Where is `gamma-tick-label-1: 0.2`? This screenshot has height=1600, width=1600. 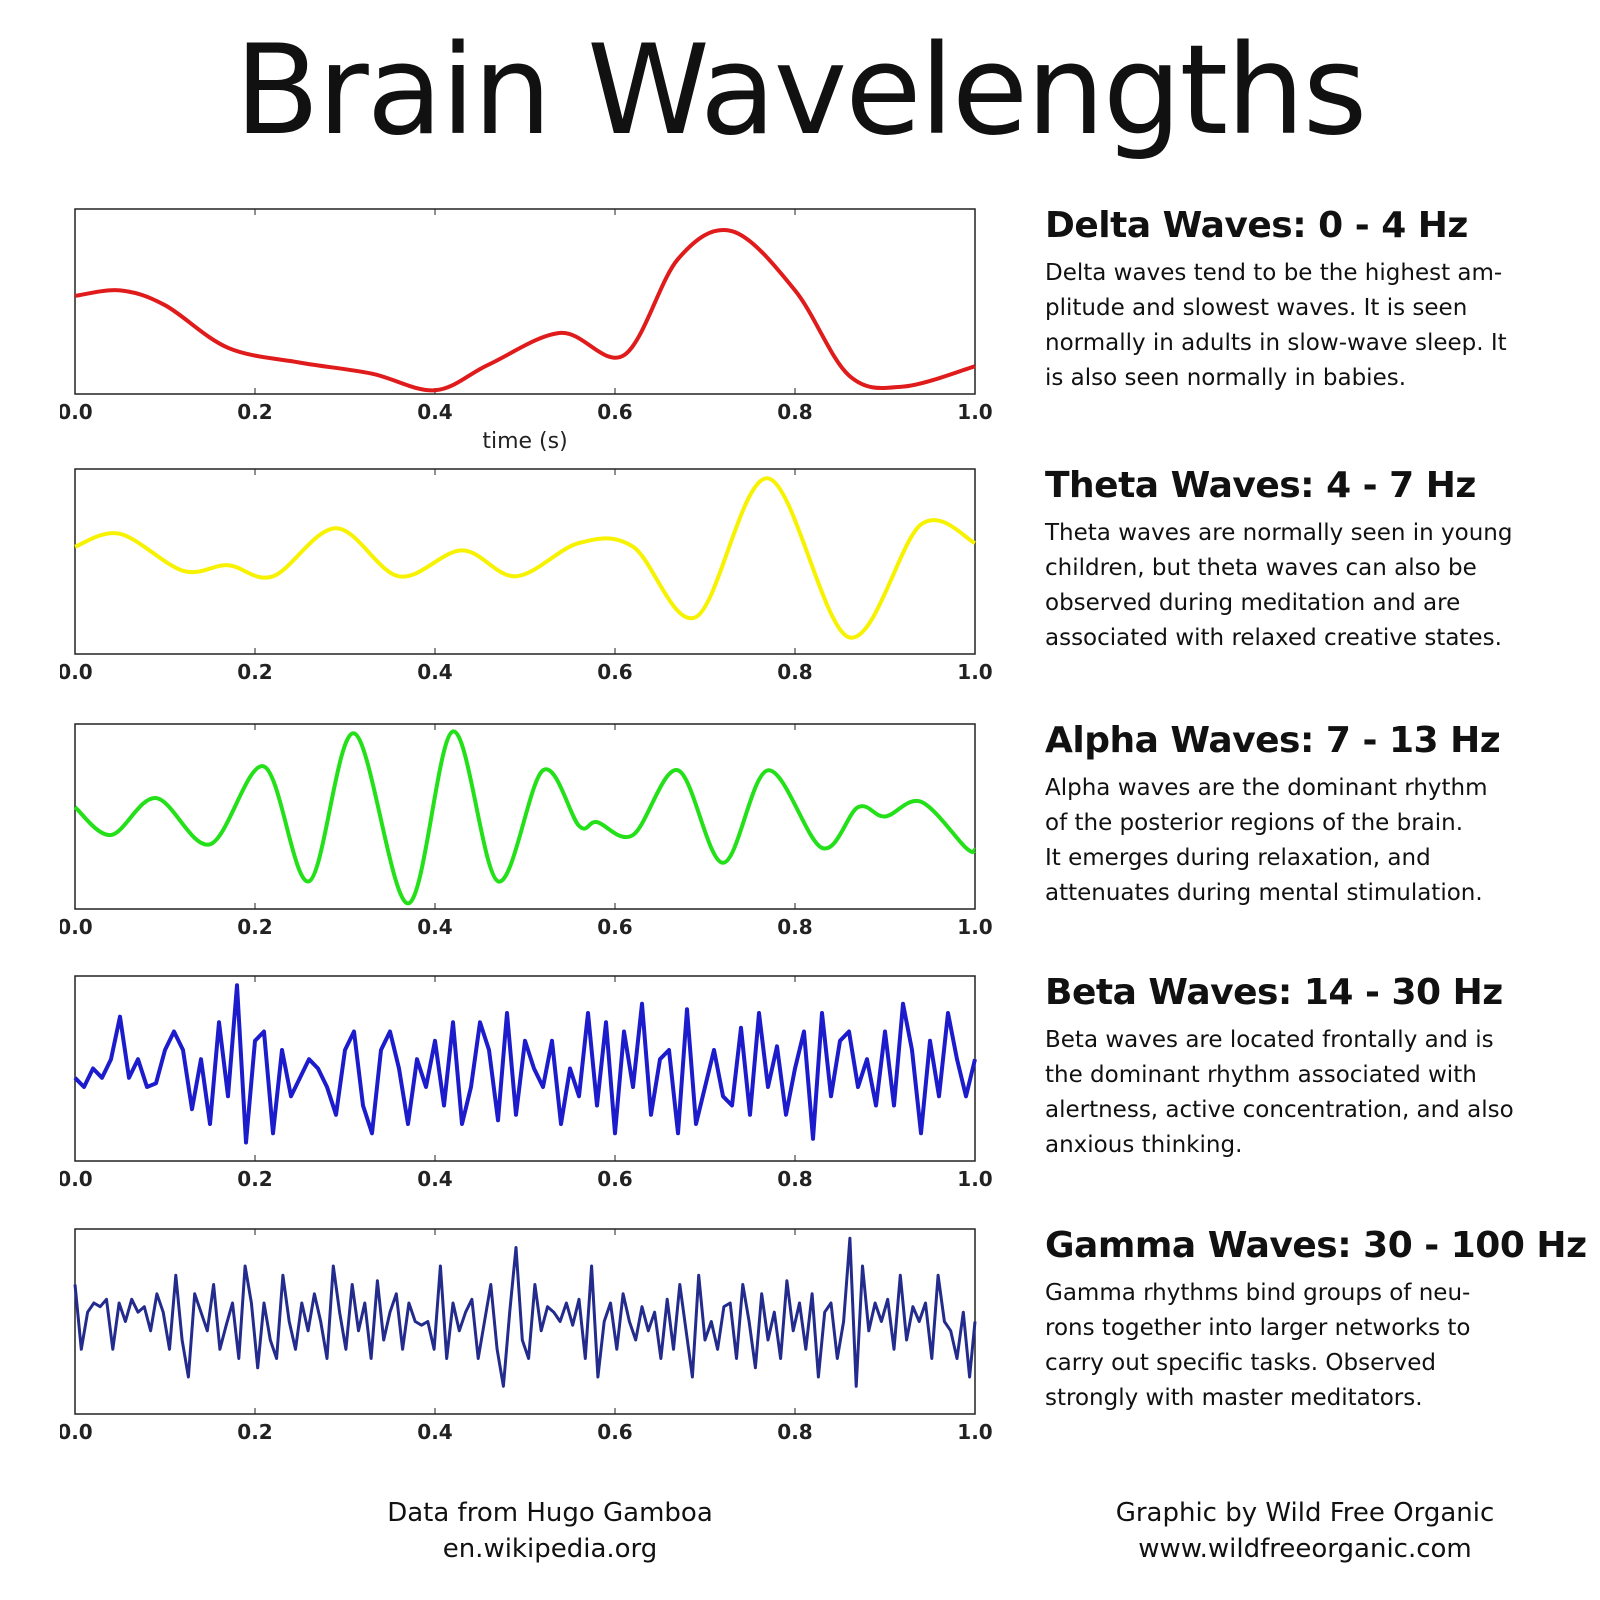 gamma-tick-label-1: 0.2 is located at coordinates (254, 1432).